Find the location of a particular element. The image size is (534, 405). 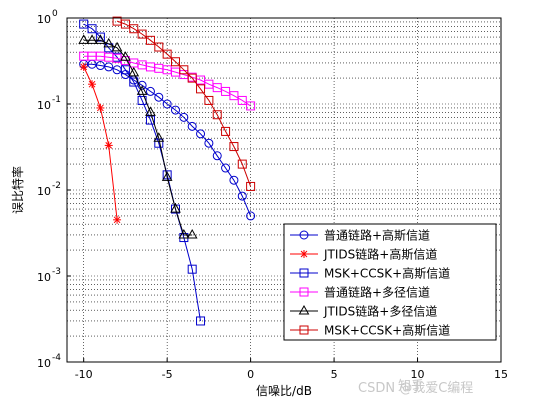

legend-label: 普通链路+高斯信道 is located at coordinates (377, 235).